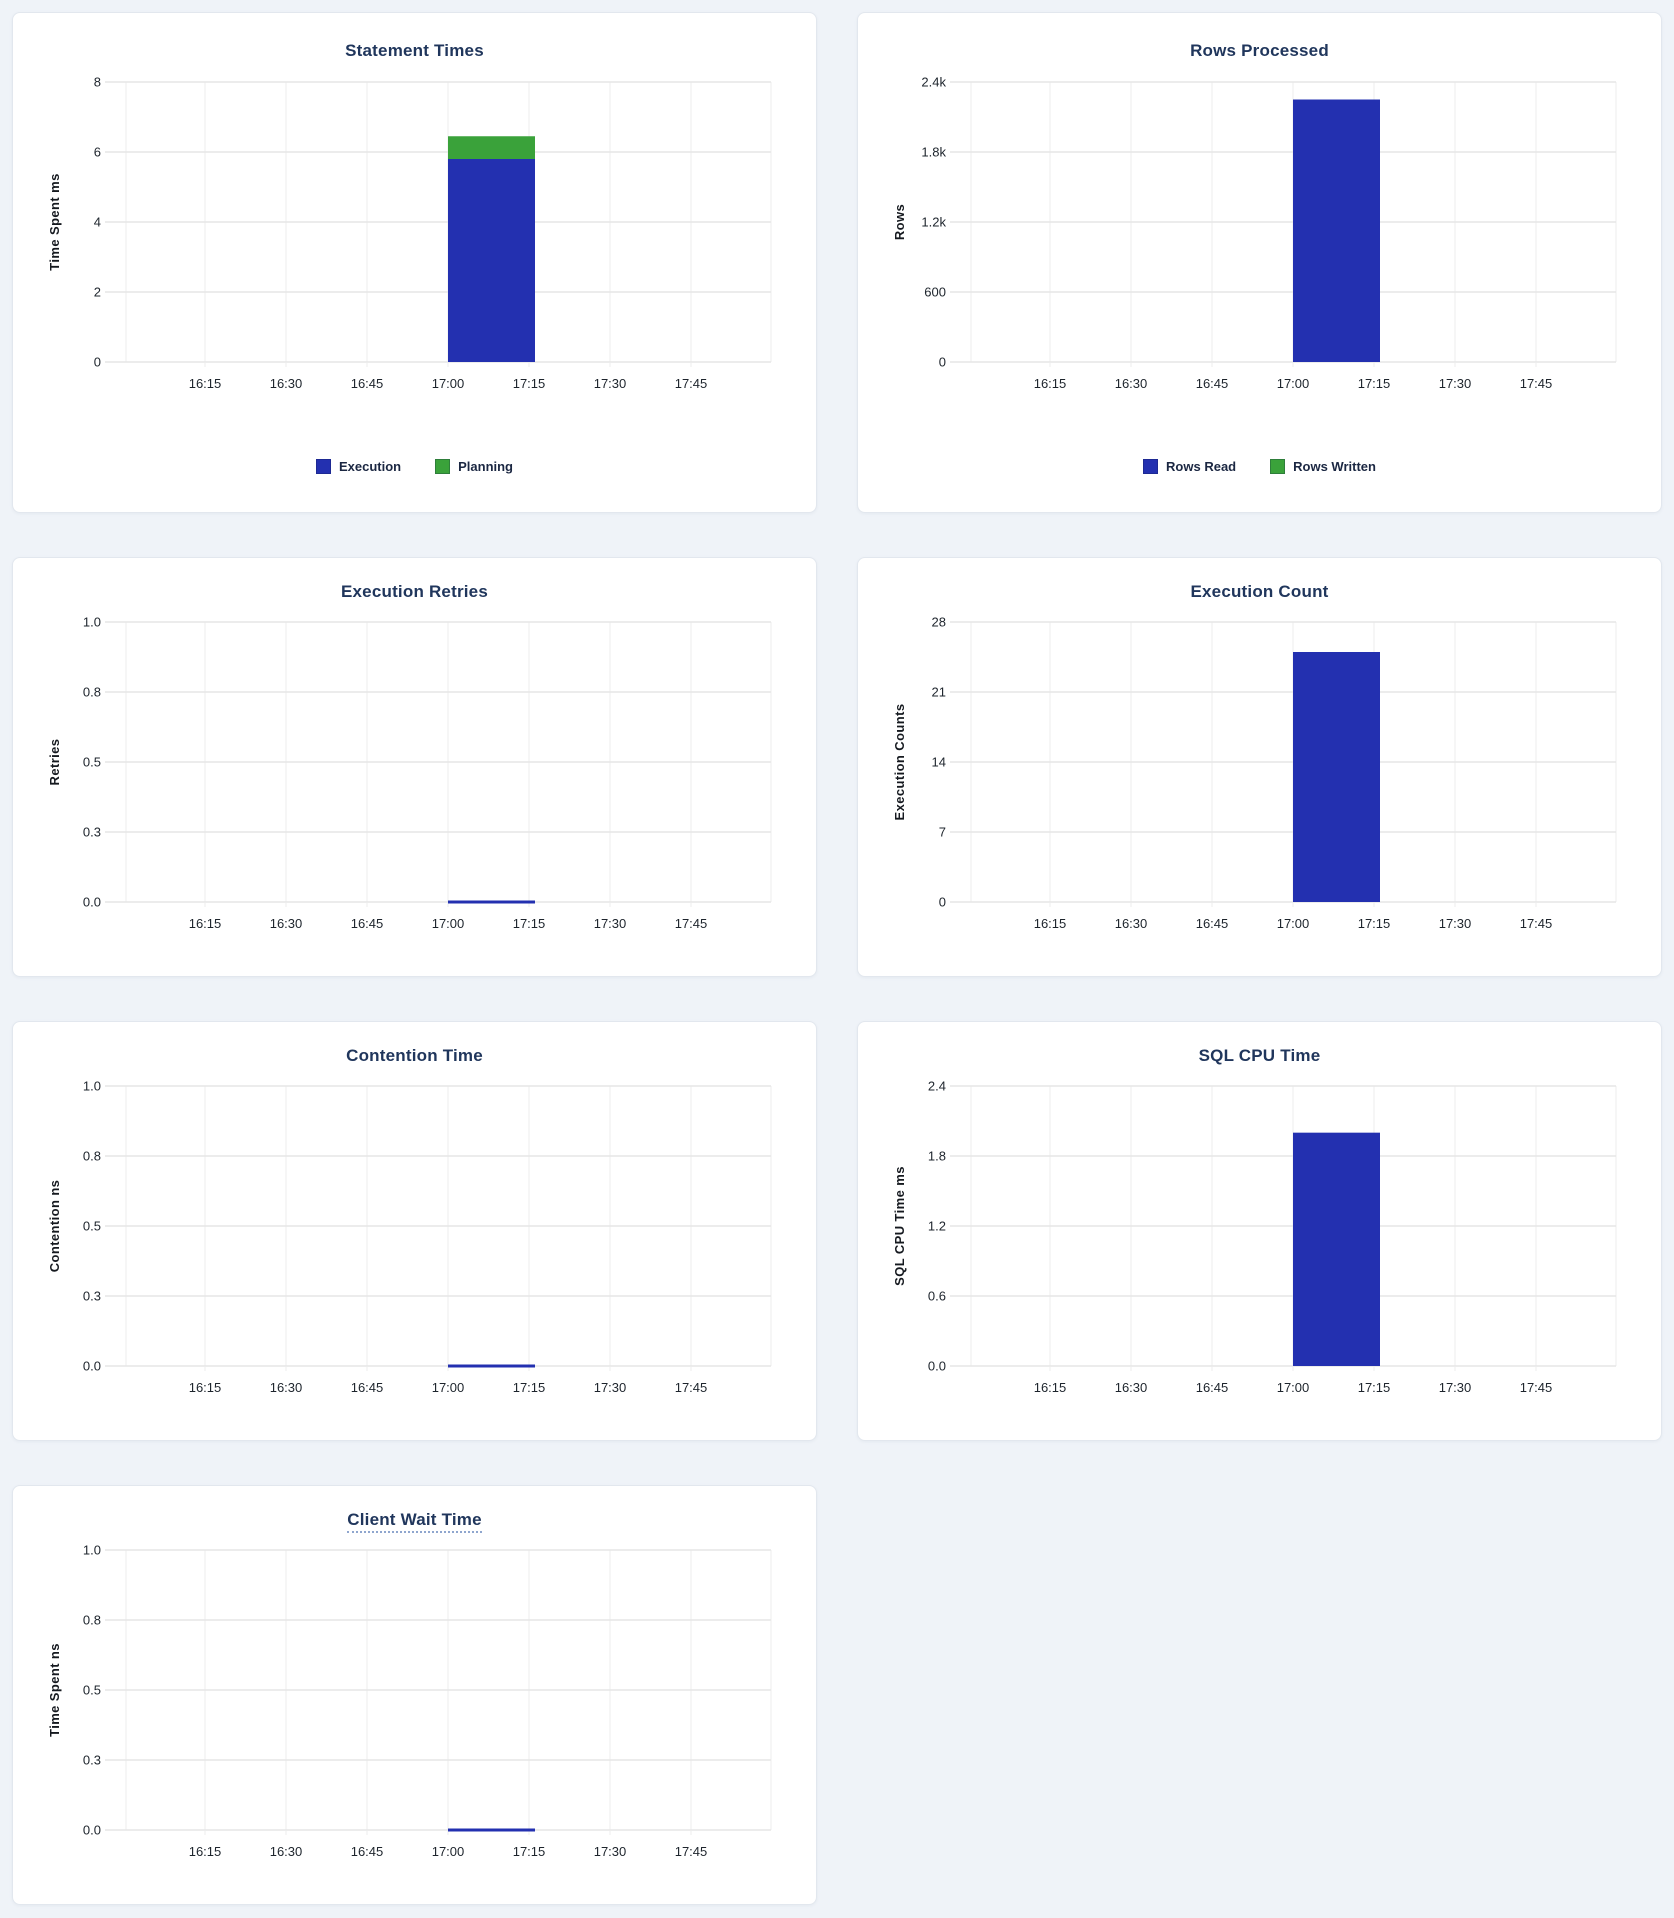 The height and width of the screenshot is (1918, 1674). What do you see at coordinates (942, 832) in the screenshot?
I see `y-tick-label: 7` at bounding box center [942, 832].